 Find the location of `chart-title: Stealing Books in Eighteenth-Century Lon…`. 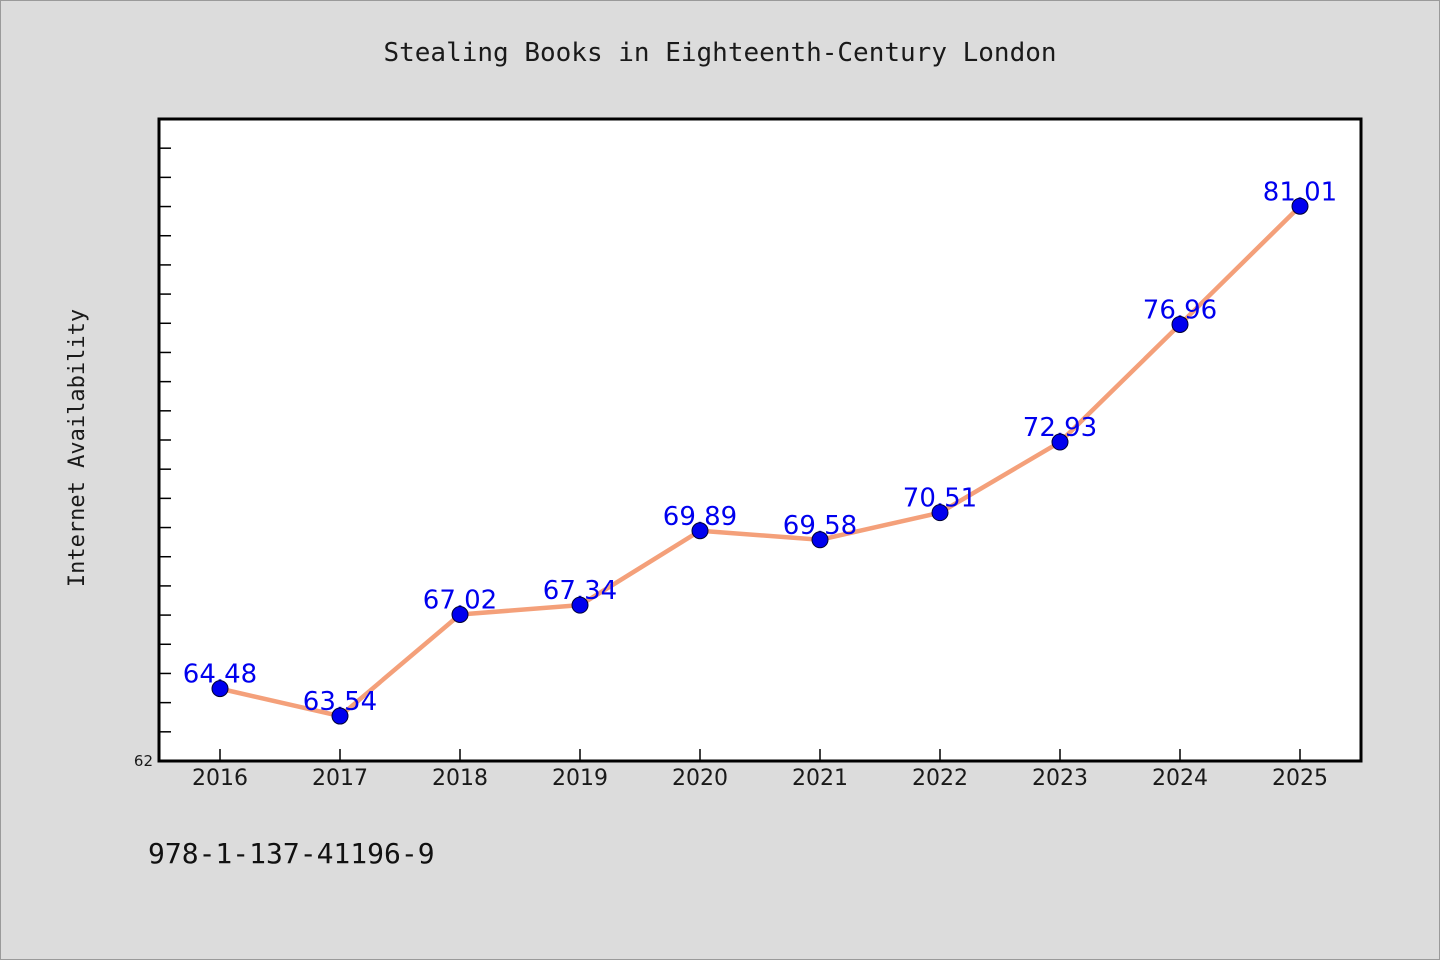

chart-title: Stealing Books in Eighteenth-Century Lon… is located at coordinates (719, 53).